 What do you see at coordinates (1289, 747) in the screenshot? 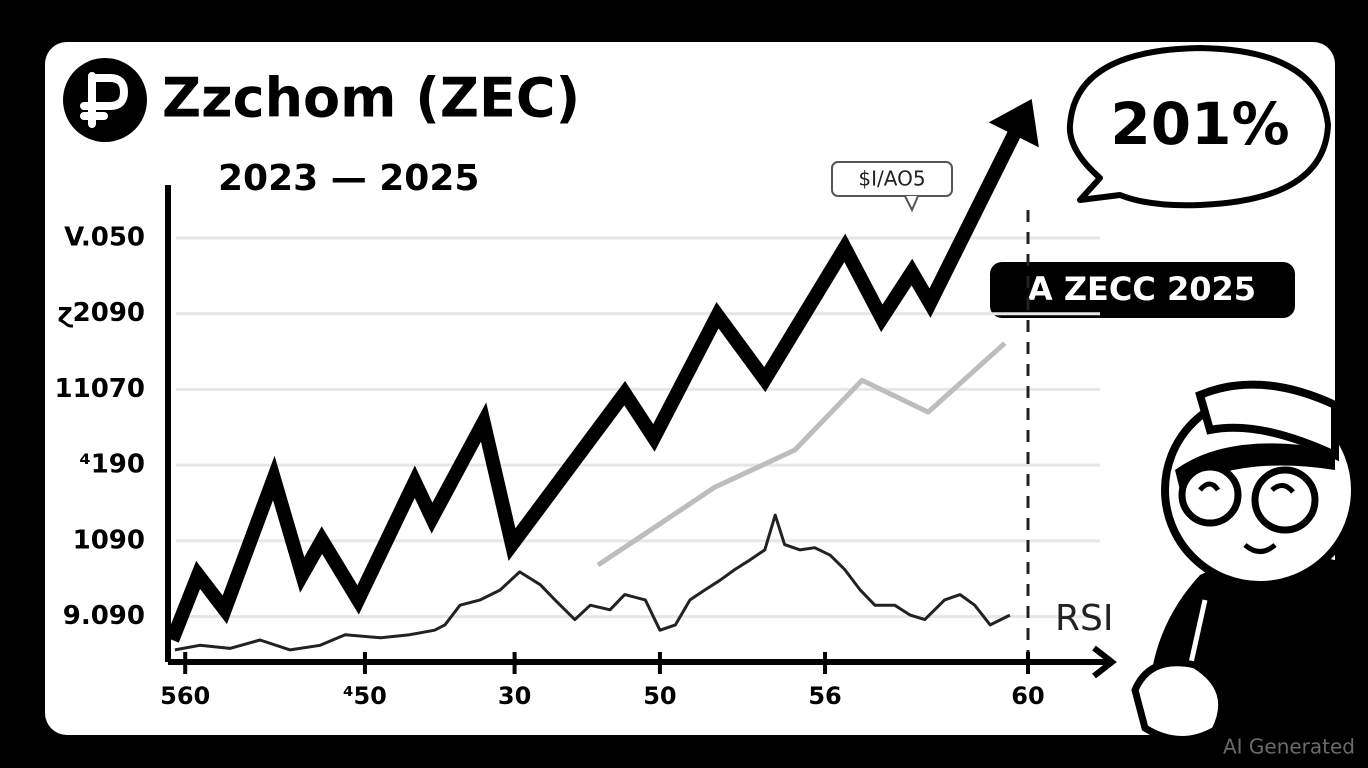
I see `watermark: AI Generated` at bounding box center [1289, 747].